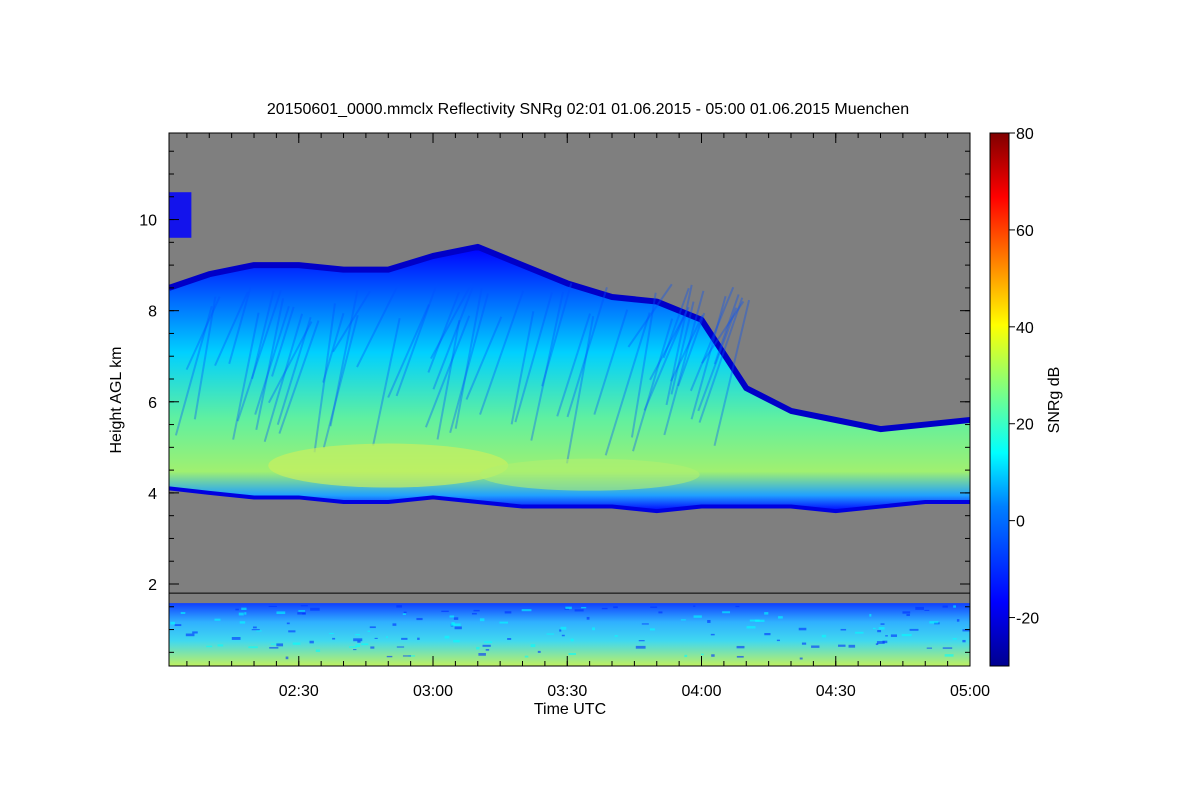 This screenshot has width=1200, height=800. What do you see at coordinates (1020, 522) in the screenshot?
I see `colorbar-tick-label: 0` at bounding box center [1020, 522].